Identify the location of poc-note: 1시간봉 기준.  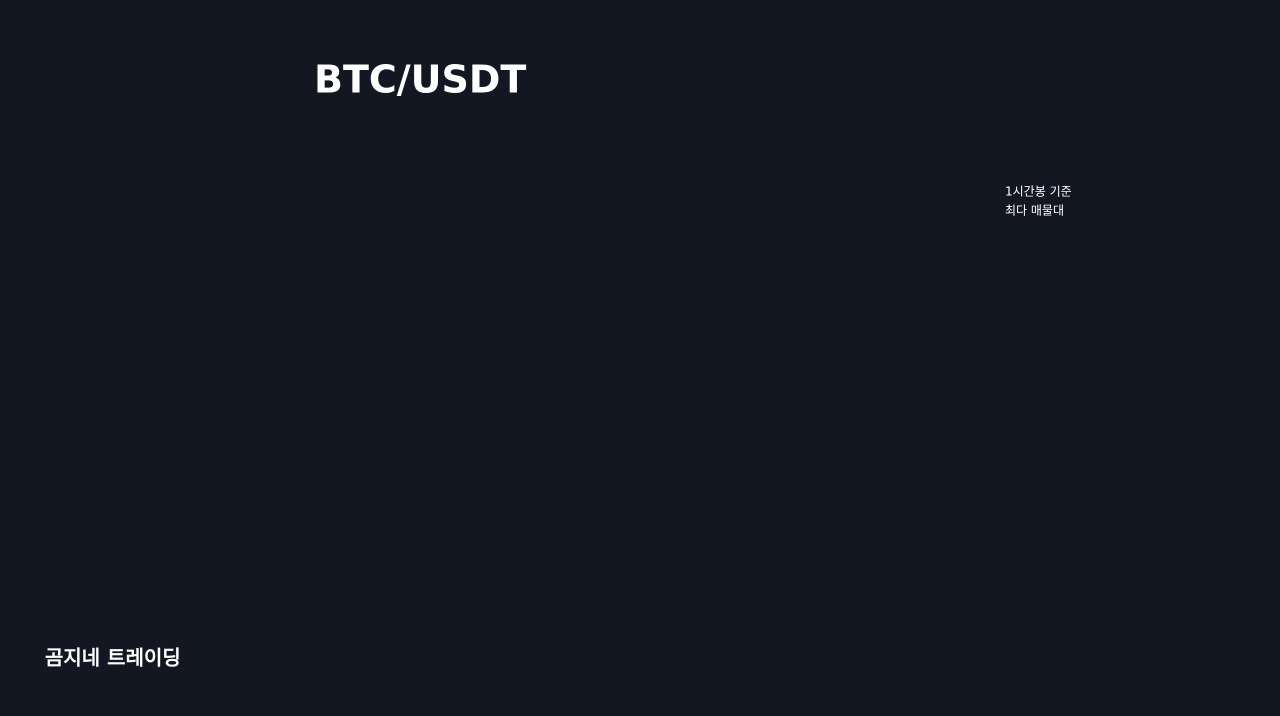
(1038, 192).